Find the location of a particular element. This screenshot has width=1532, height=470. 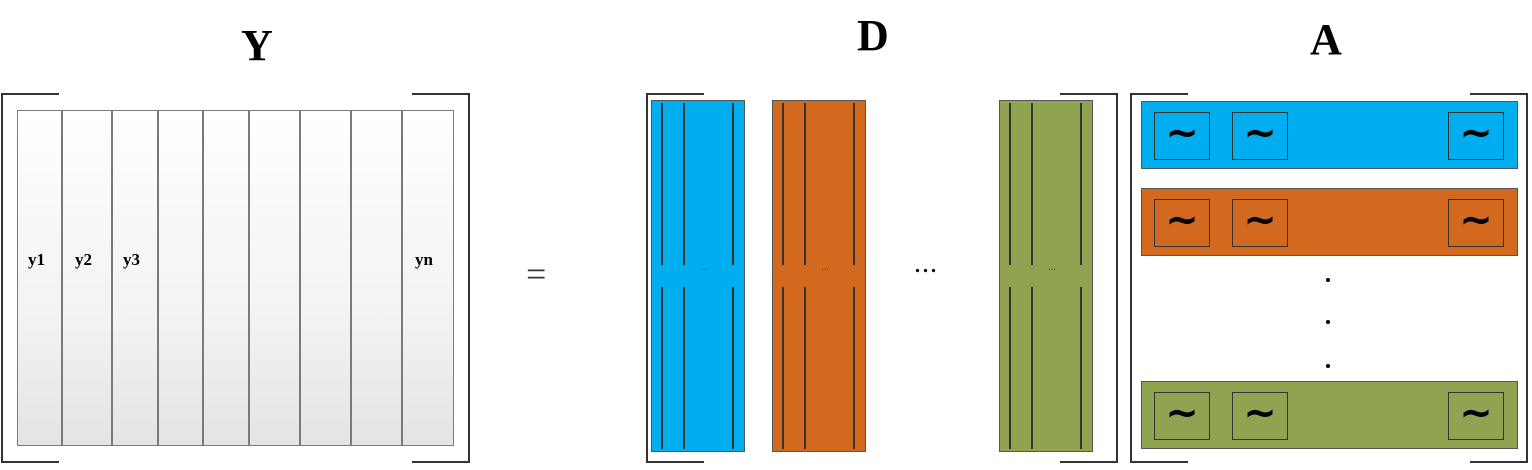

y-label-1: y1 is located at coordinates (36, 259).